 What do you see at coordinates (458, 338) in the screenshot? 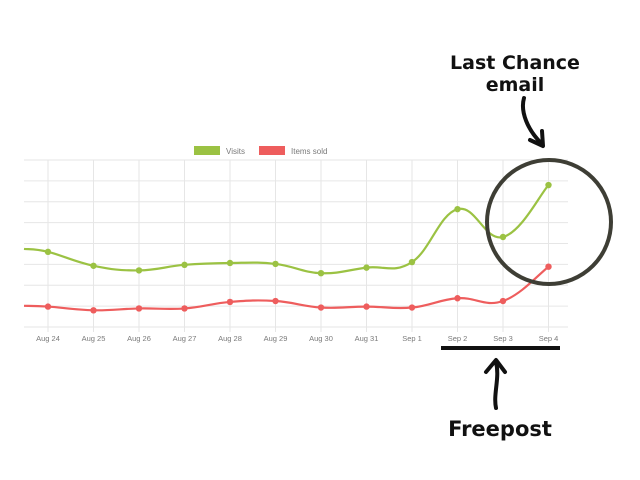
I see `x-tick-label: Sep 2` at bounding box center [458, 338].